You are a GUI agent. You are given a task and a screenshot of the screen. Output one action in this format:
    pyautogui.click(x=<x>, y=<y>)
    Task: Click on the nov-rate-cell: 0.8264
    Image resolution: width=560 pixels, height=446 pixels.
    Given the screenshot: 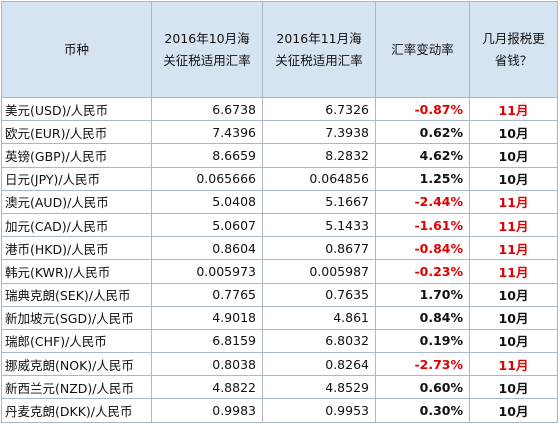 What is the action you would take?
    pyautogui.click(x=319, y=364)
    